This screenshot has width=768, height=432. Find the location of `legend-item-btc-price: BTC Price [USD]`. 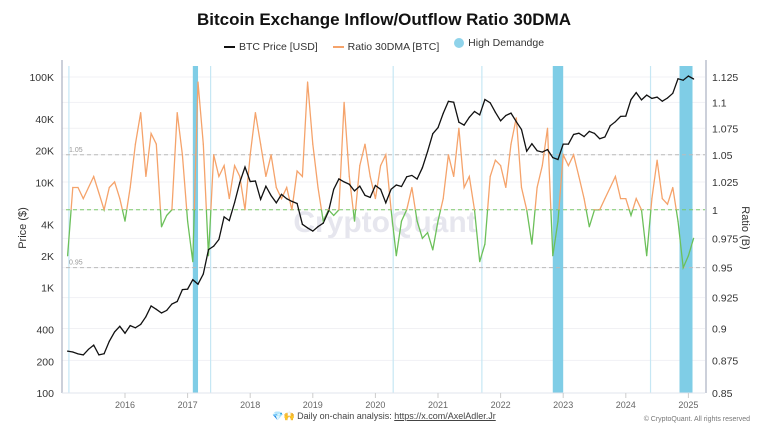

legend-item-btc-price: BTC Price [USD] is located at coordinates (270, 47).